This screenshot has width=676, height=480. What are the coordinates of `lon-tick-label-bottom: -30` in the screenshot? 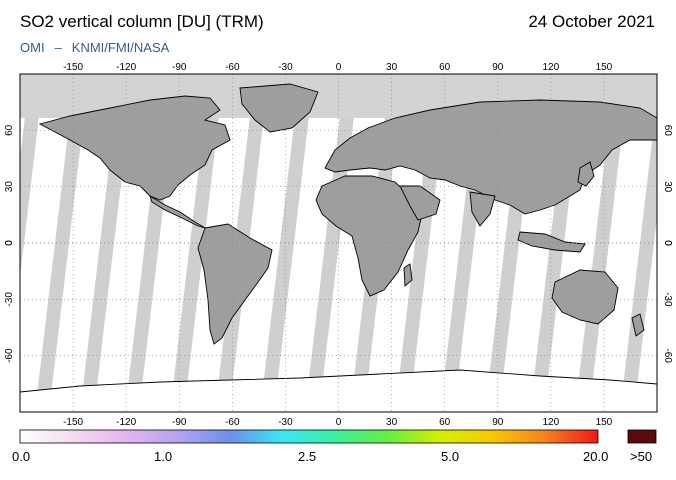 It's located at (285, 422).